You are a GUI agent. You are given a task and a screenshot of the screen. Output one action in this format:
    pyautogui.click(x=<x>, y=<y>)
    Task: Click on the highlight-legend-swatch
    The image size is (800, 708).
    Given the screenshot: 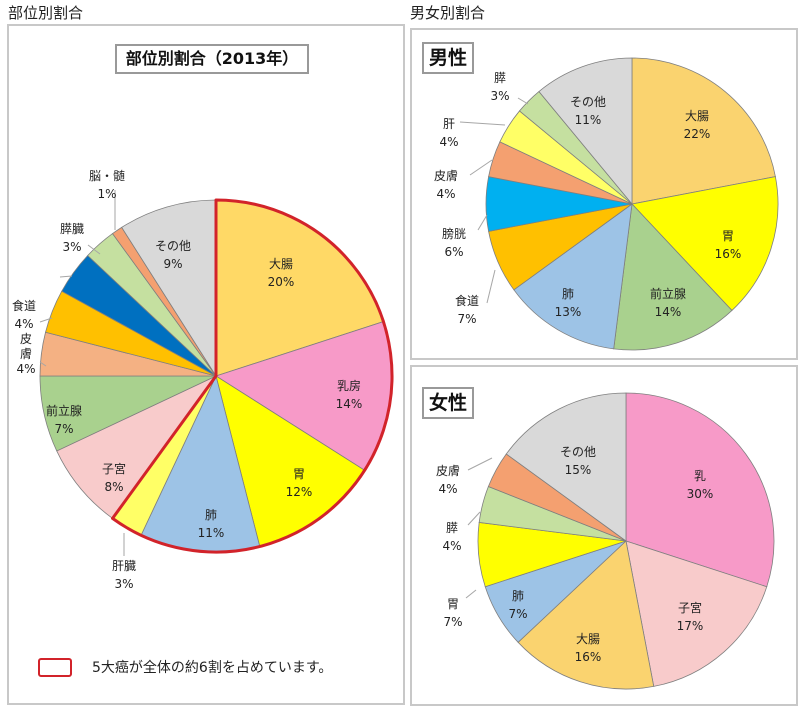 What is the action you would take?
    pyautogui.click(x=55, y=667)
    